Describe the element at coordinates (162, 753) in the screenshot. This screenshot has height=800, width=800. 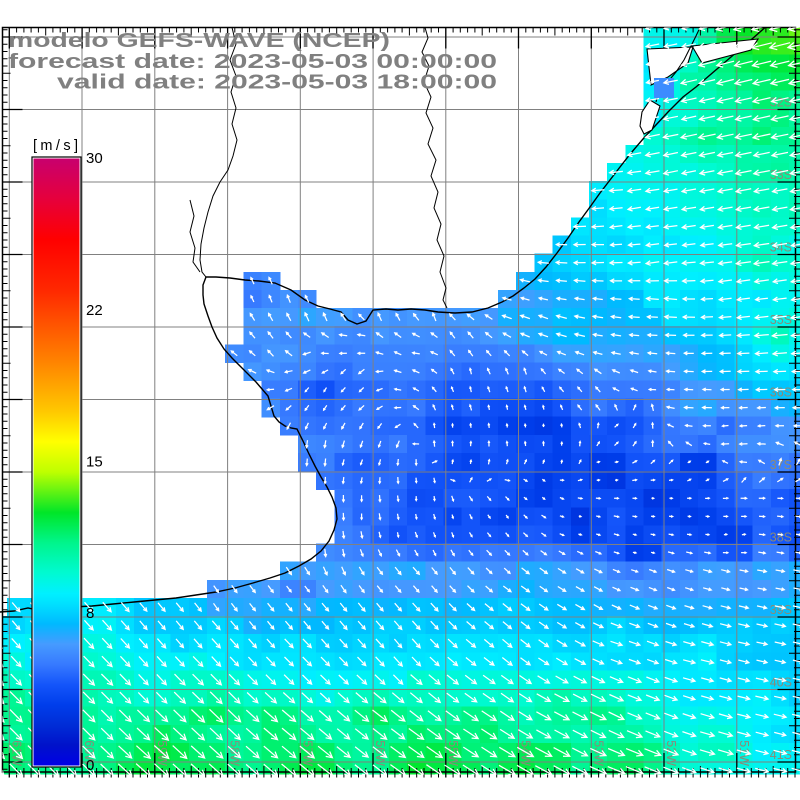
I see `svg-text: 59W` at that location.